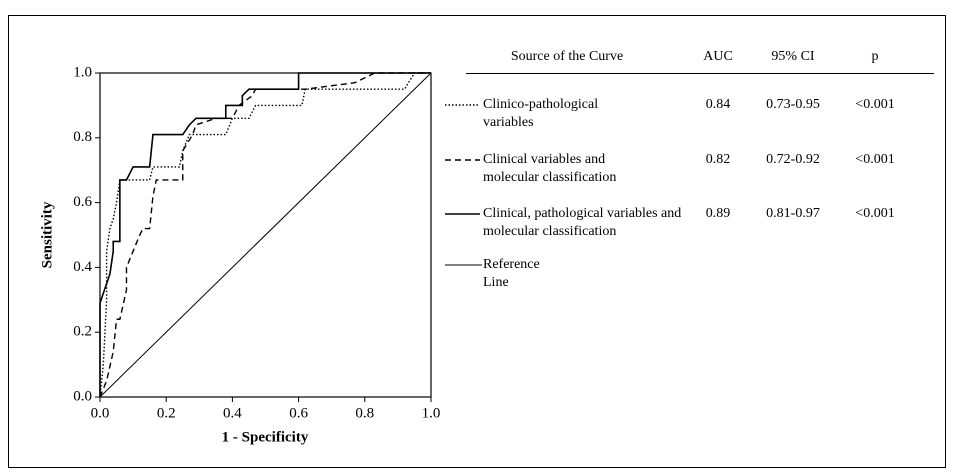 The width and height of the screenshot is (954, 476). Describe the element at coordinates (82, 202) in the screenshot. I see `y-tick-label: 0.6` at that location.